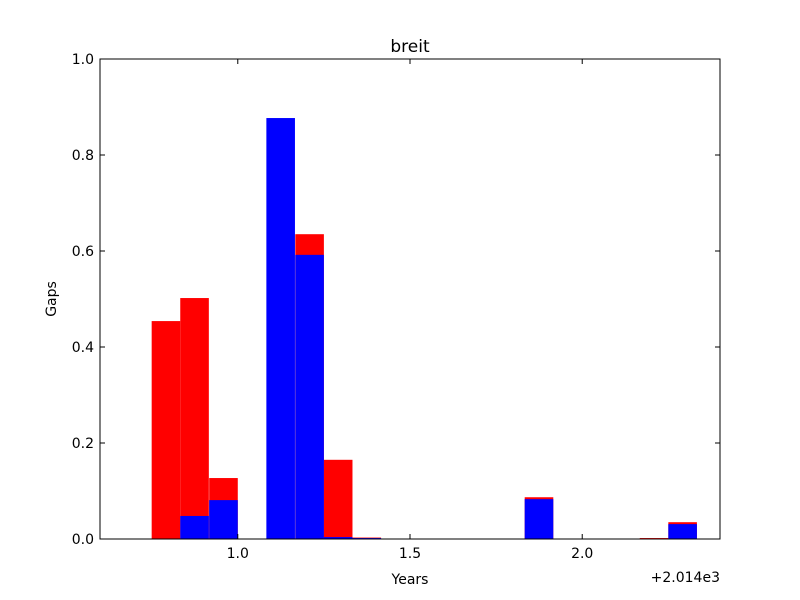 The height and width of the screenshot is (600, 800). I want to click on x-tick-label: 1.5, so click(410, 554).